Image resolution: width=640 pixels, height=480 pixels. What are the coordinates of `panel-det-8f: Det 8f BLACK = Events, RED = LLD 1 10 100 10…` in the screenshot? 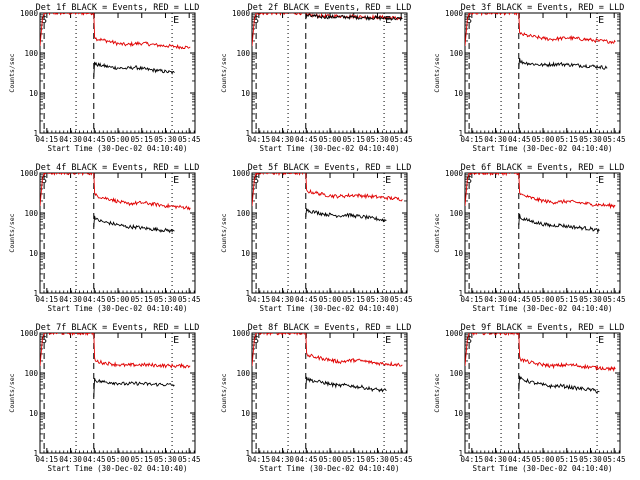 It's located at (316, 398).